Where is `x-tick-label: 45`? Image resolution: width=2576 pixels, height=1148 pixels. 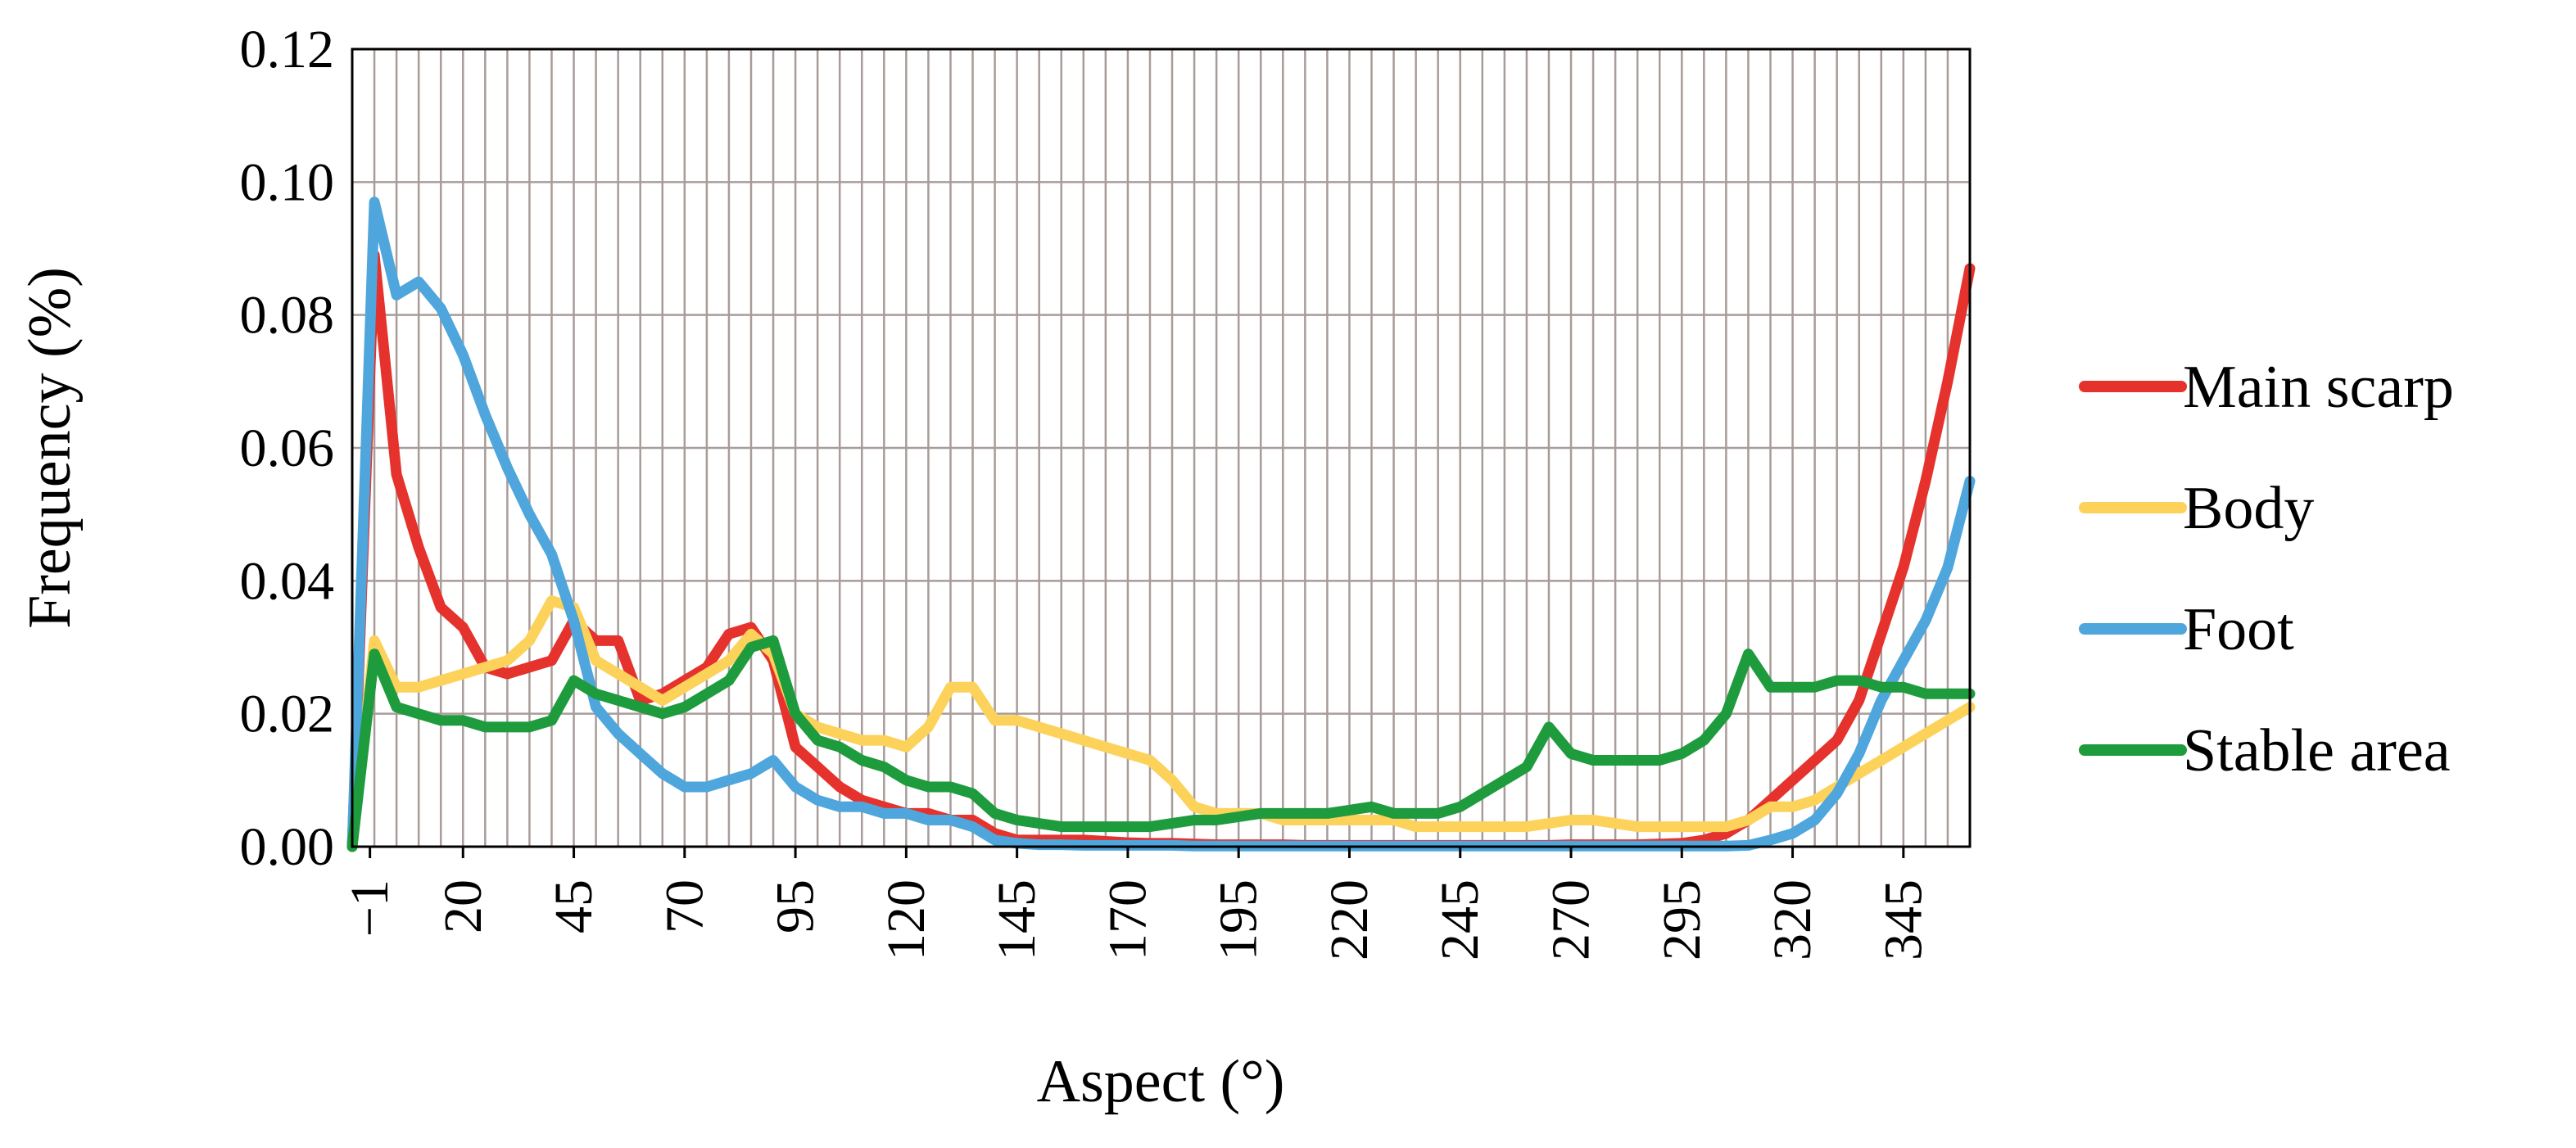
x-tick-label: 45 is located at coordinates (574, 906).